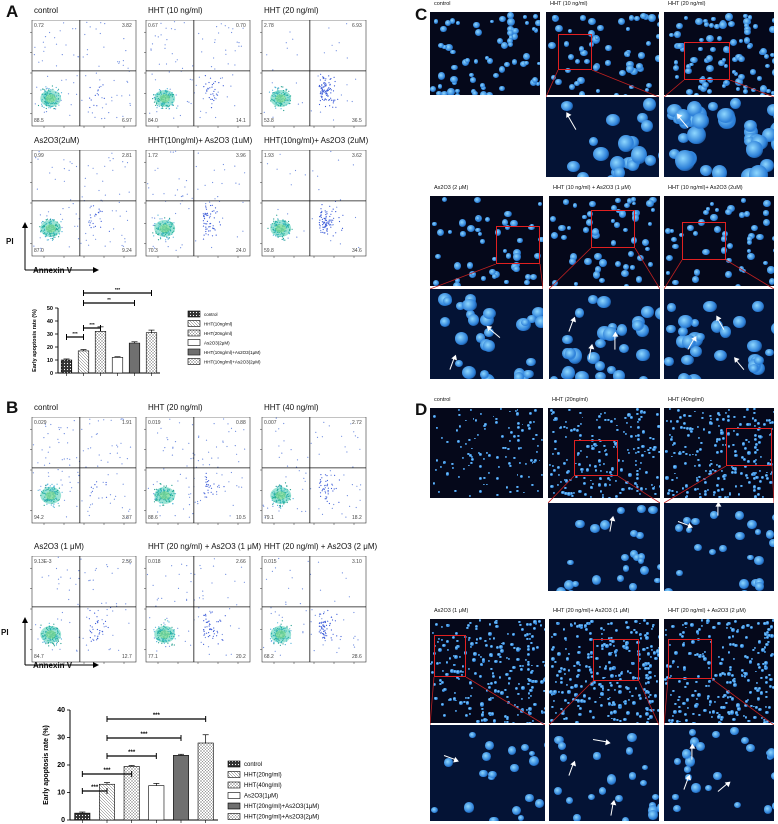 The height and width of the screenshot is (824, 778). Describe the element at coordinates (570, 400) in the screenshot. I see `microscopy-caption: HHT (20ng/ml)` at that location.